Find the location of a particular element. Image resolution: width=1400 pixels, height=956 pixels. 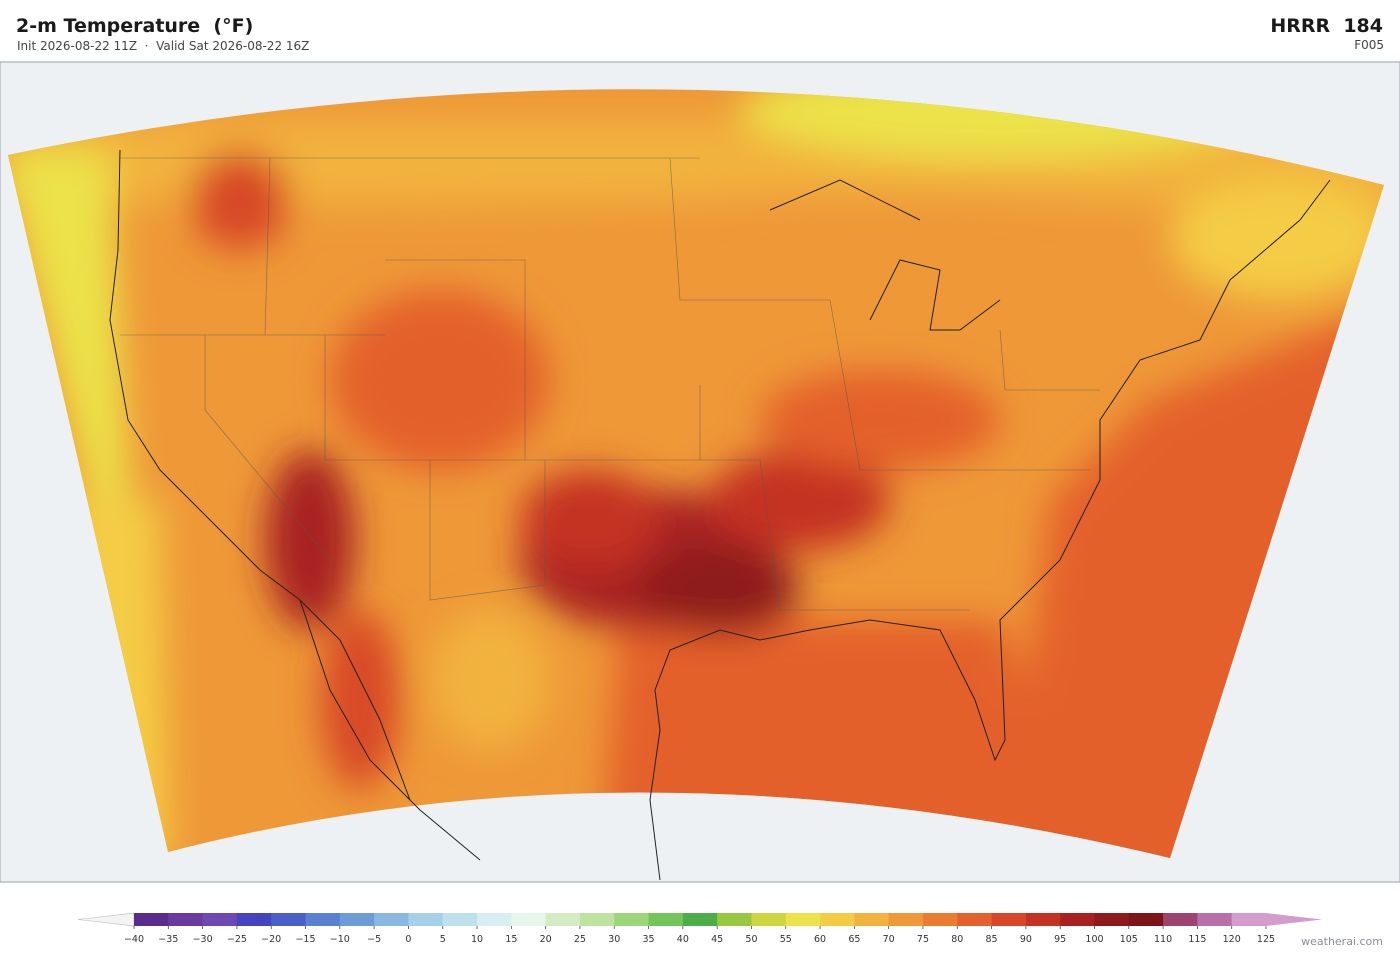

colorbar-tick-label: 125 is located at coordinates (1266, 939).